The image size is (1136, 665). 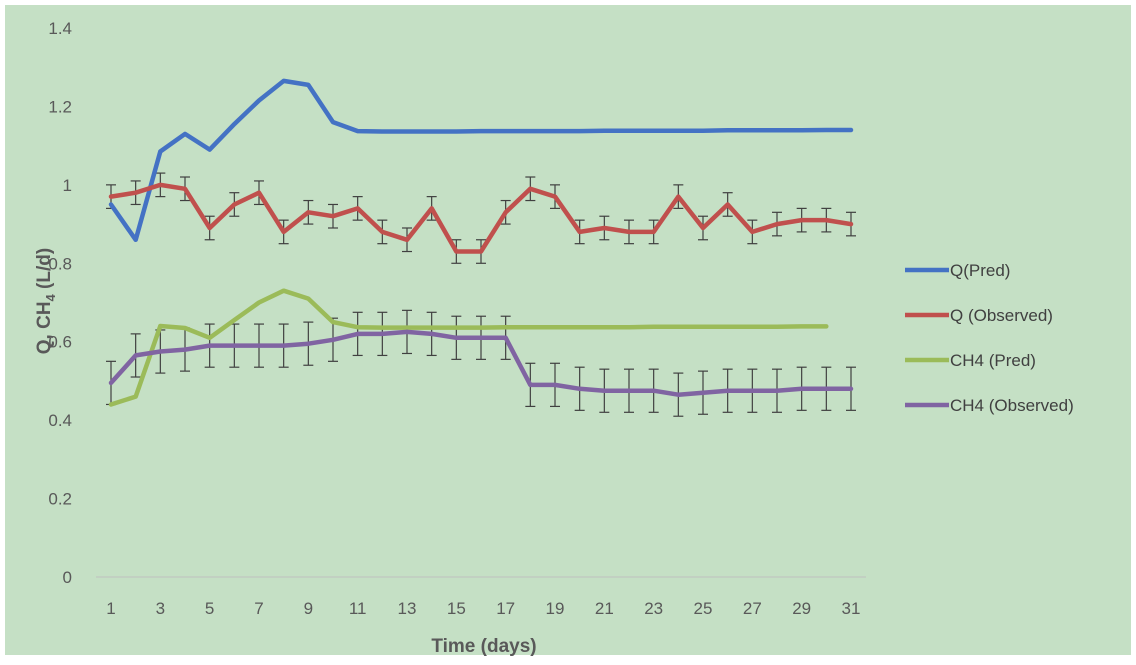 I want to click on x-tick-label: 5, so click(x=209, y=608).